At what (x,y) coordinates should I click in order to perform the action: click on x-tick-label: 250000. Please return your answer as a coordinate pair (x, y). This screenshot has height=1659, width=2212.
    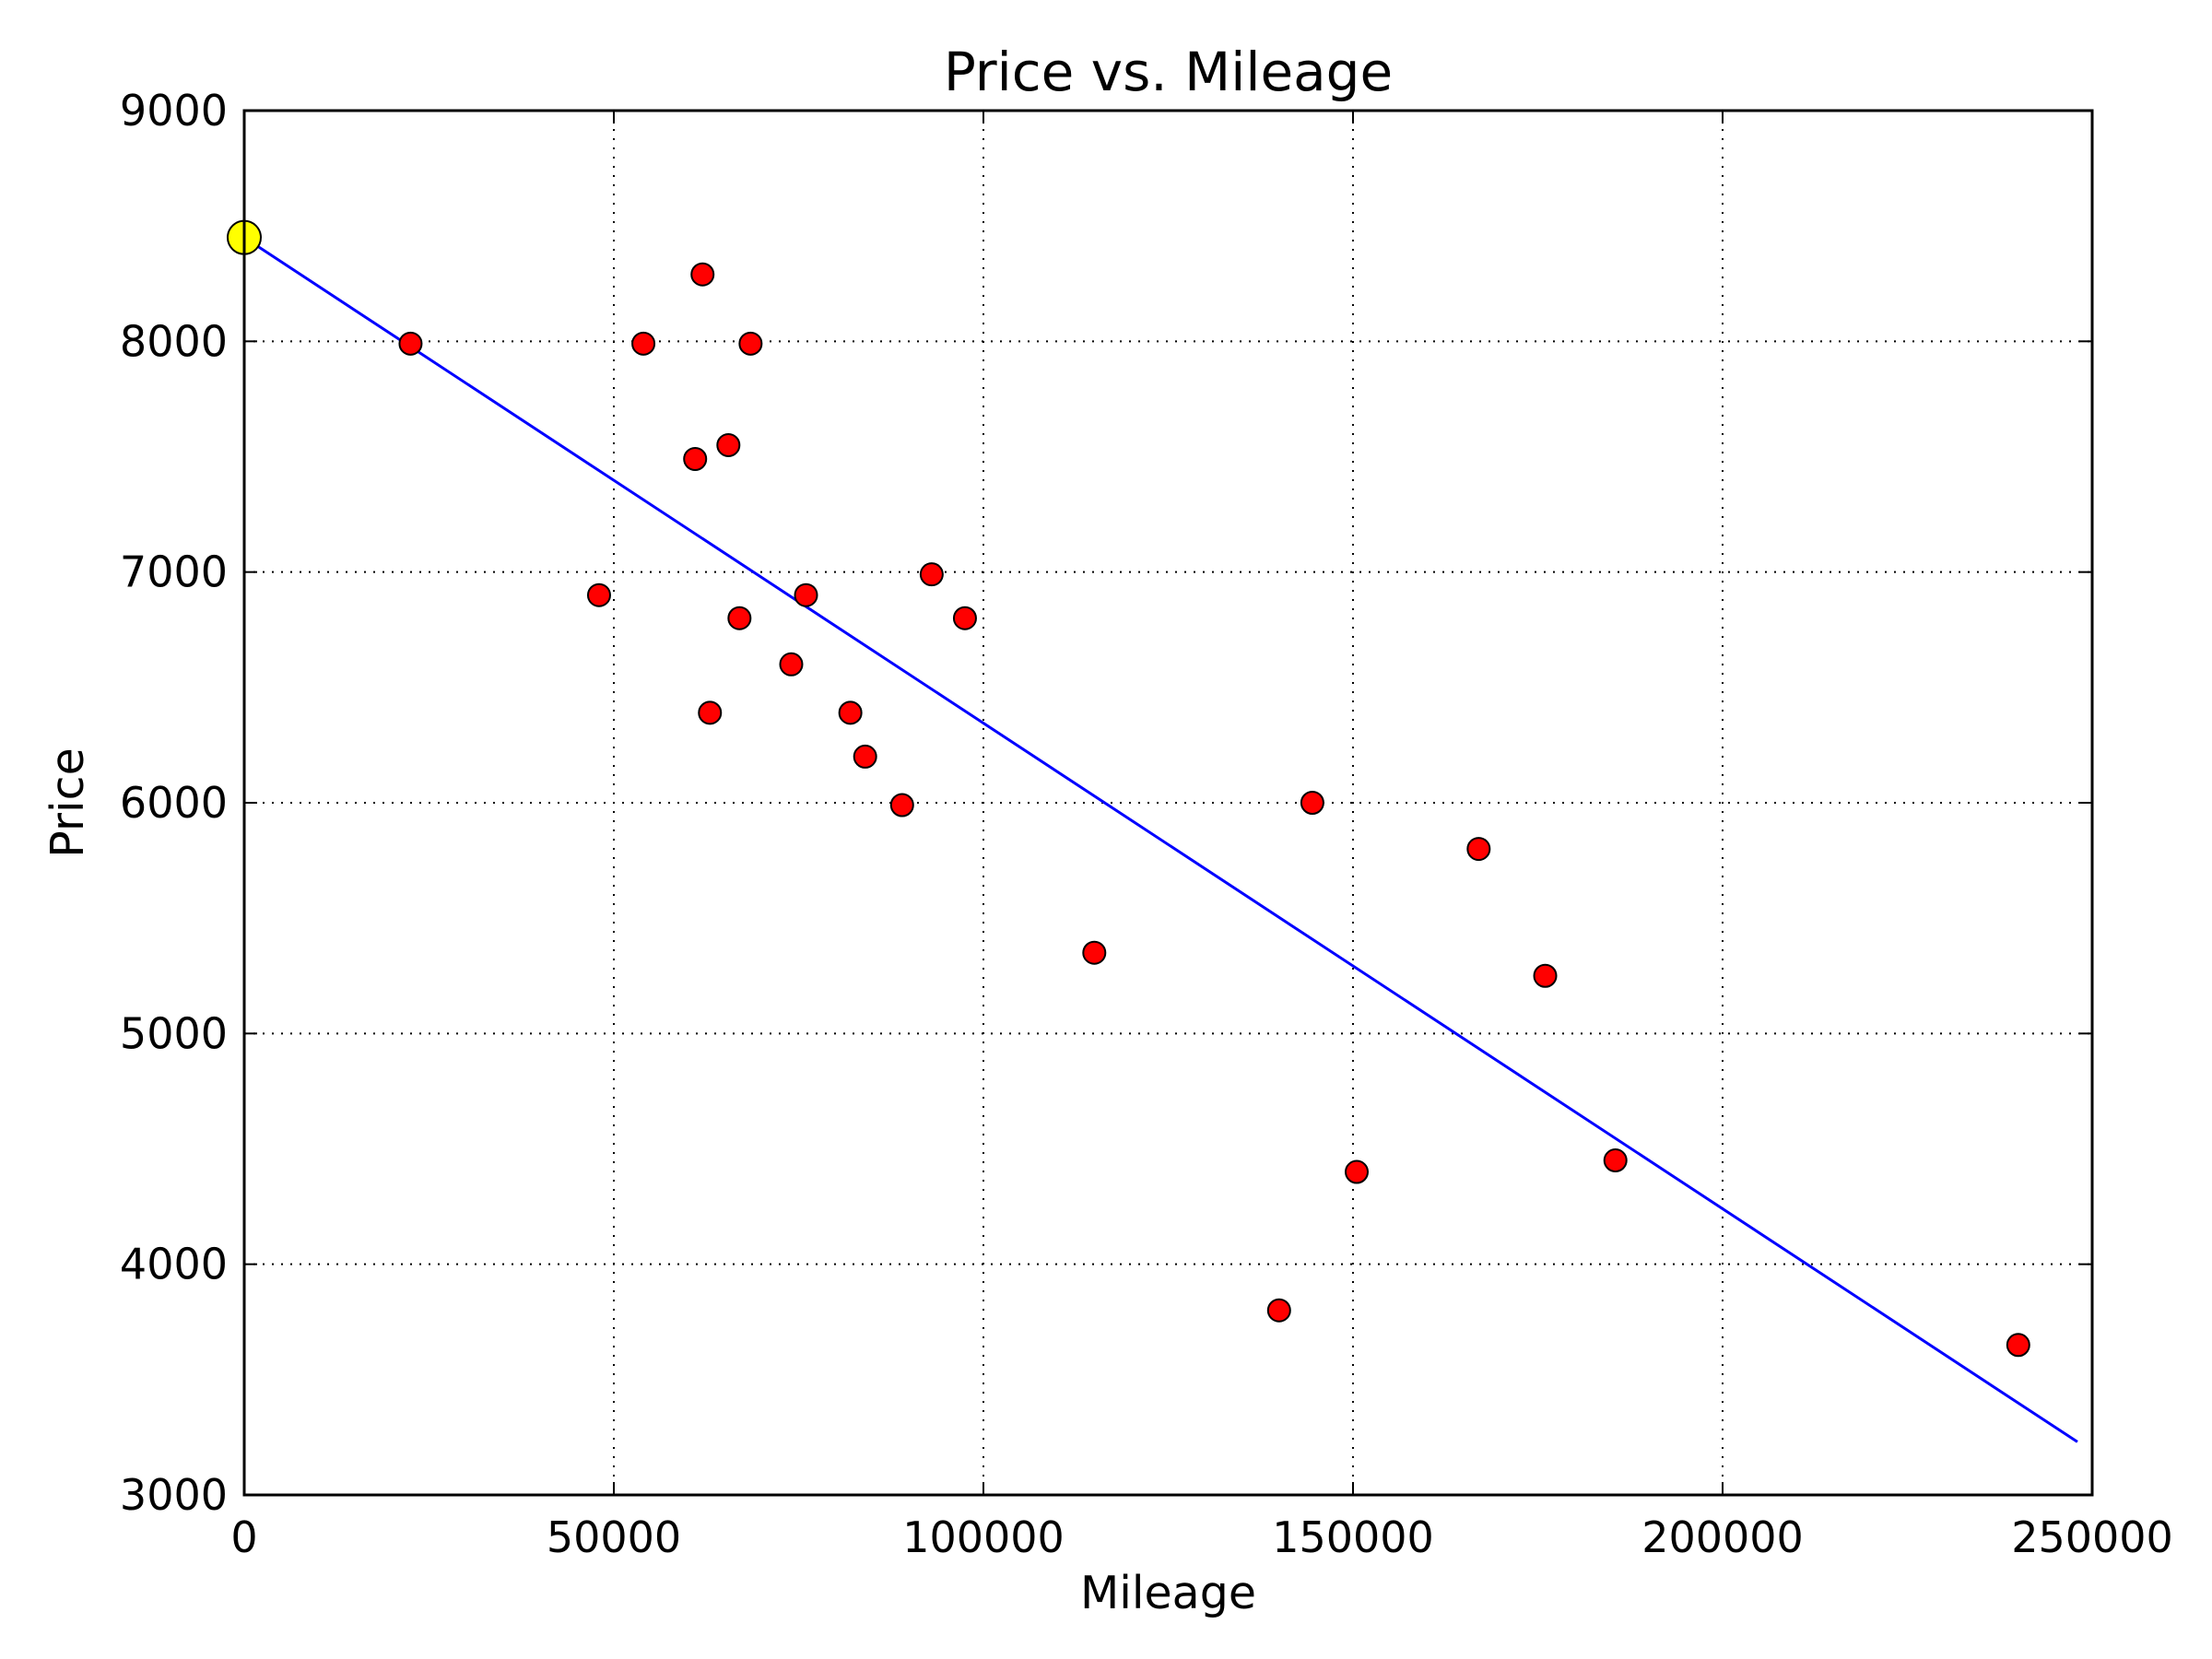
    Looking at the image, I should click on (2092, 1537).